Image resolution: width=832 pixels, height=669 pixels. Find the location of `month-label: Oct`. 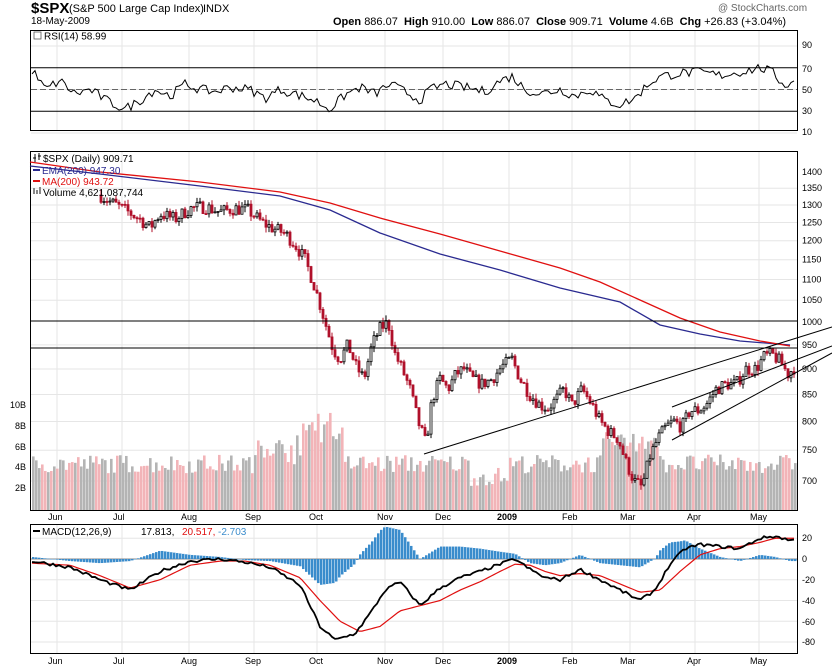

month-label: Oct is located at coordinates (316, 661).